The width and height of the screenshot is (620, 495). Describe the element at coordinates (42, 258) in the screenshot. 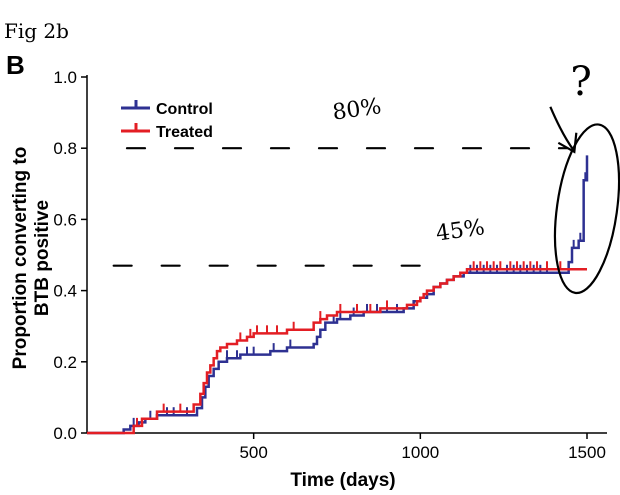

I see `y-axis-title-line-2: BTB positive` at that location.